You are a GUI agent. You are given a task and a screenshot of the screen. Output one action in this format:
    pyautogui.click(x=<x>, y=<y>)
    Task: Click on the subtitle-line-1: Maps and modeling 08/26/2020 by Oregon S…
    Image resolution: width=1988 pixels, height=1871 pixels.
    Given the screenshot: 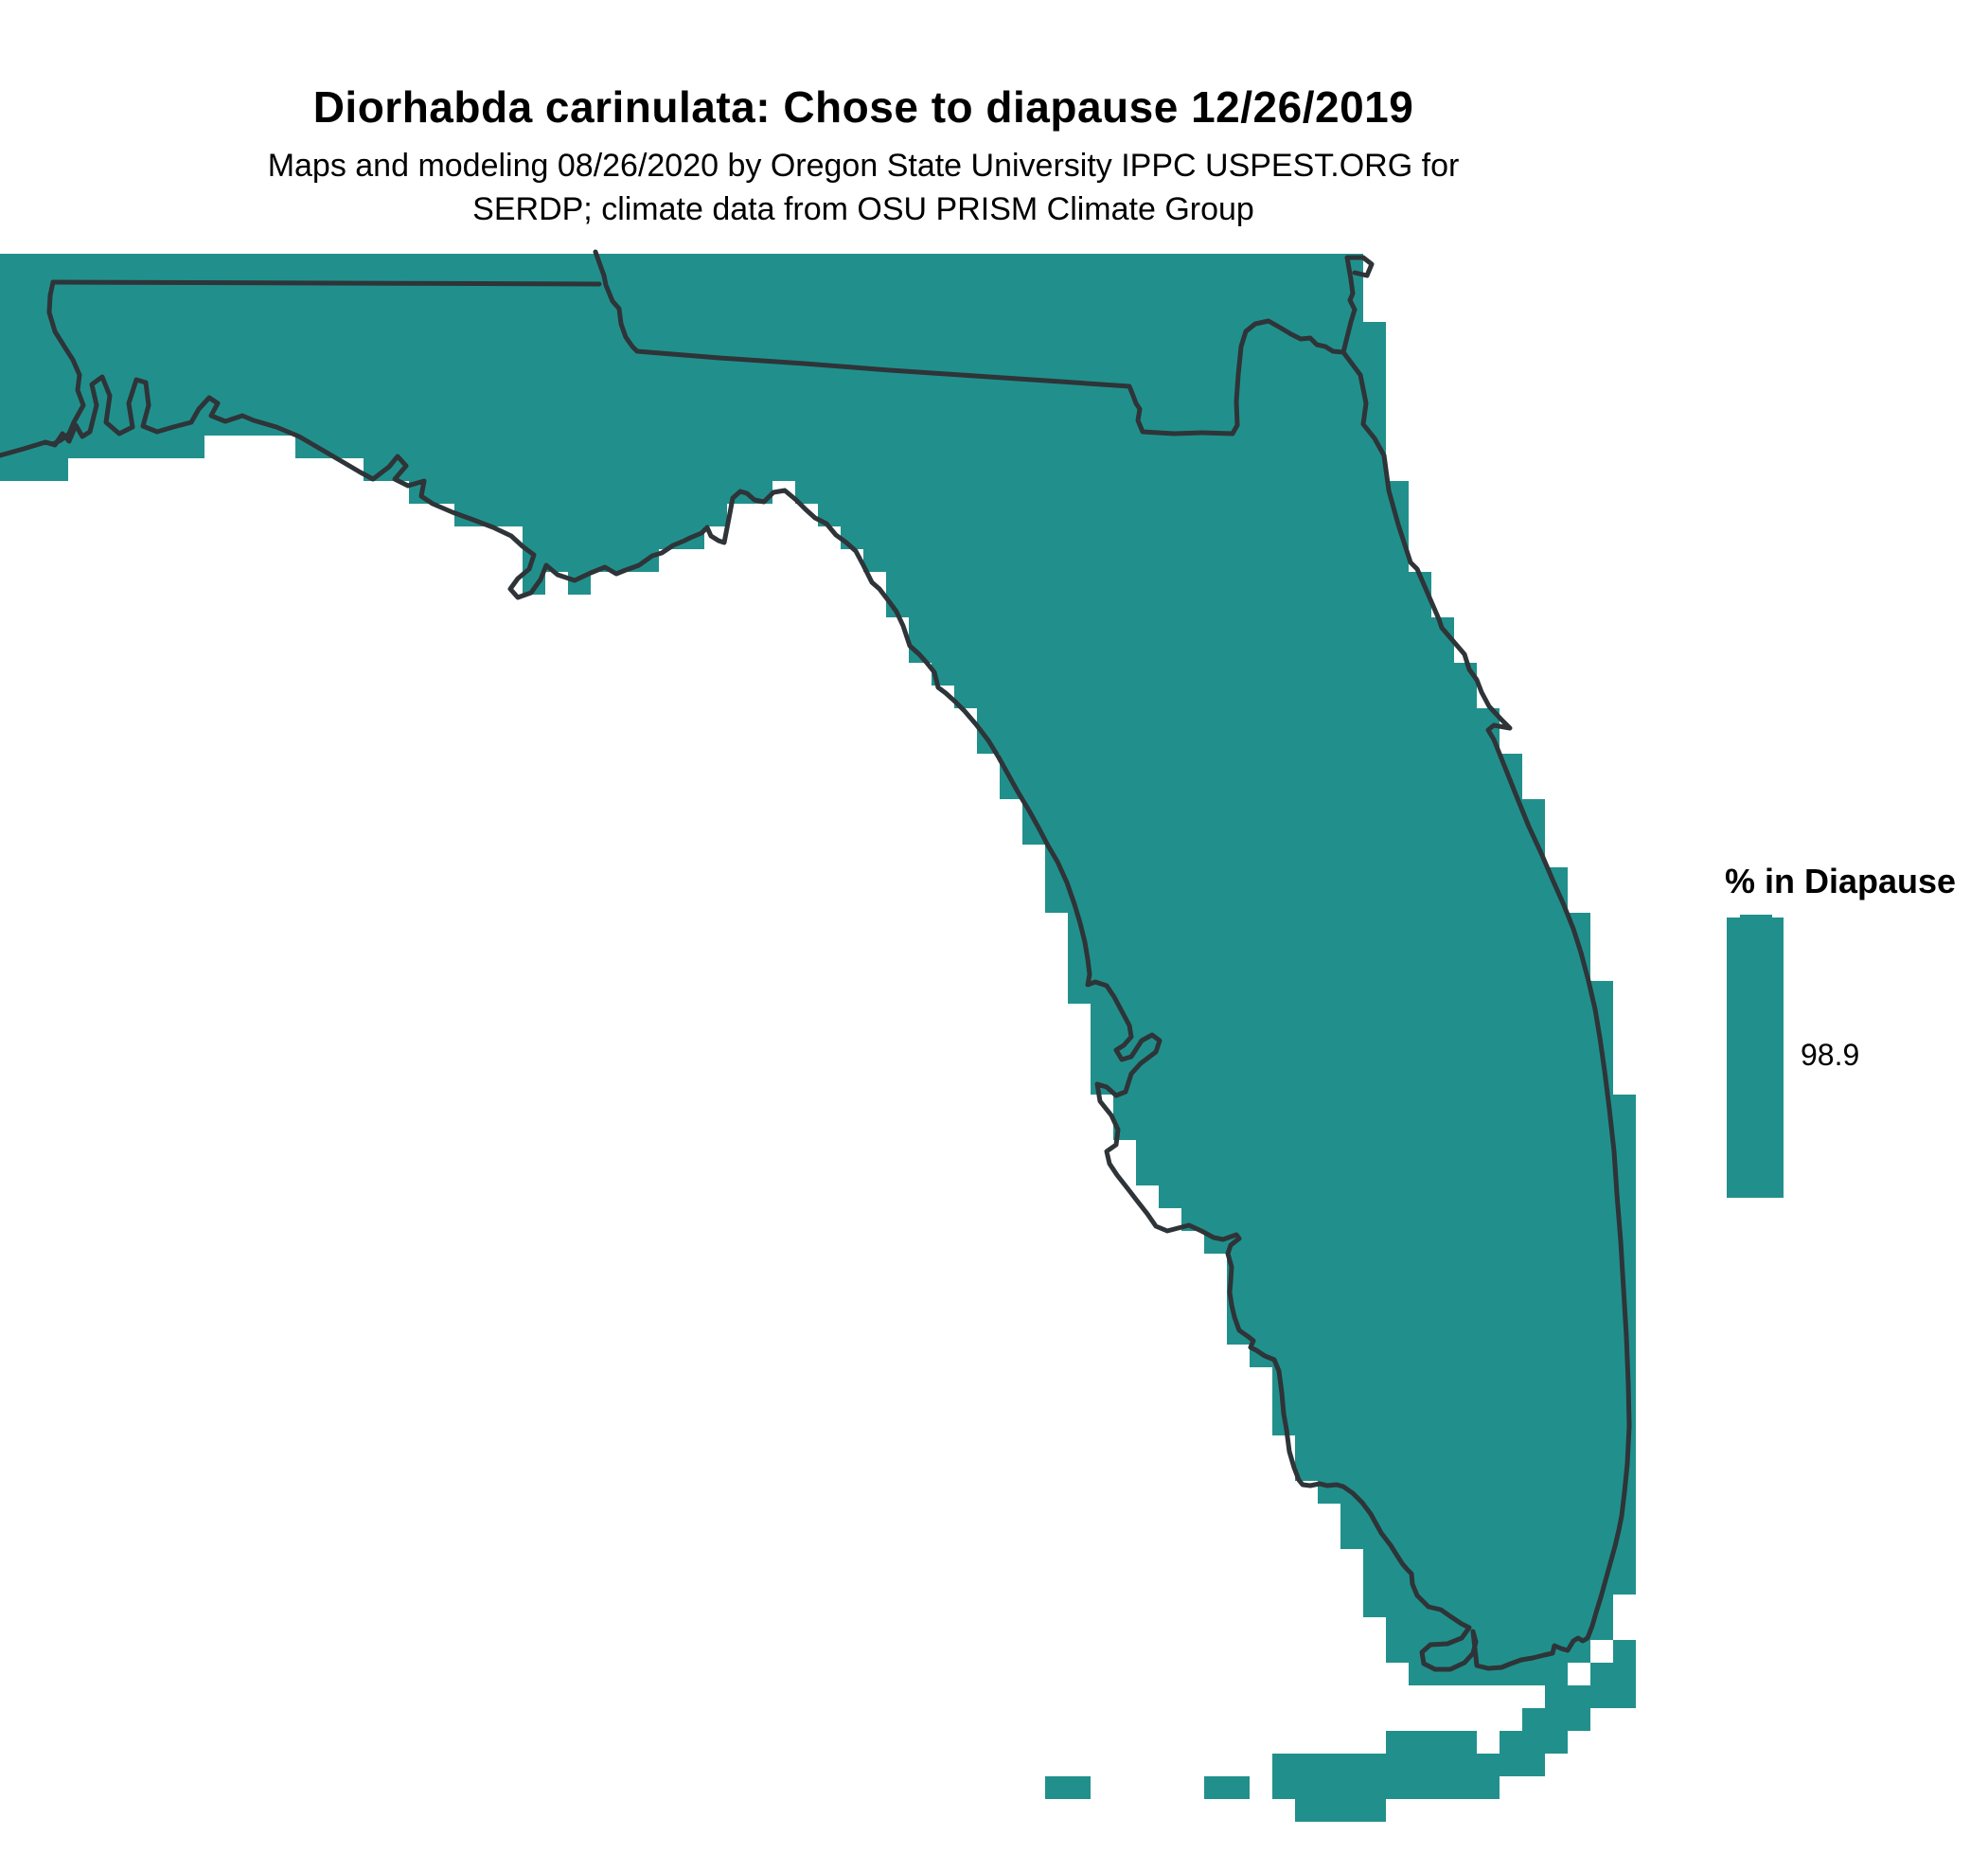 What is the action you would take?
    pyautogui.click(x=863, y=166)
    